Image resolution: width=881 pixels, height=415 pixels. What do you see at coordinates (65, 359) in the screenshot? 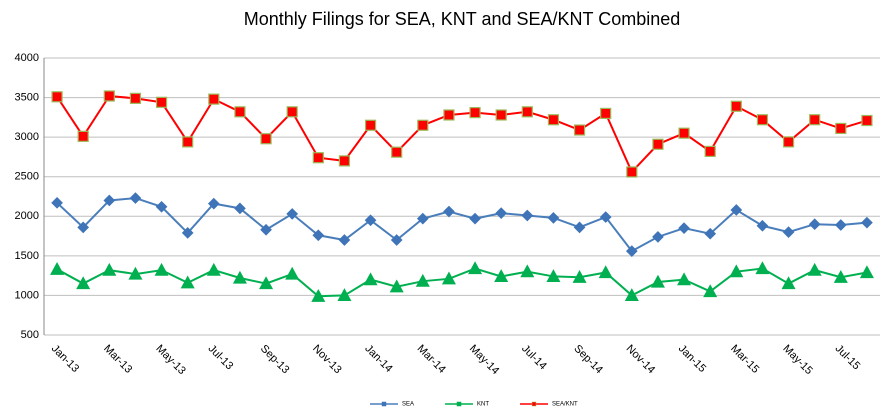
I see `x-tick-label: Jan-13` at bounding box center [65, 359].